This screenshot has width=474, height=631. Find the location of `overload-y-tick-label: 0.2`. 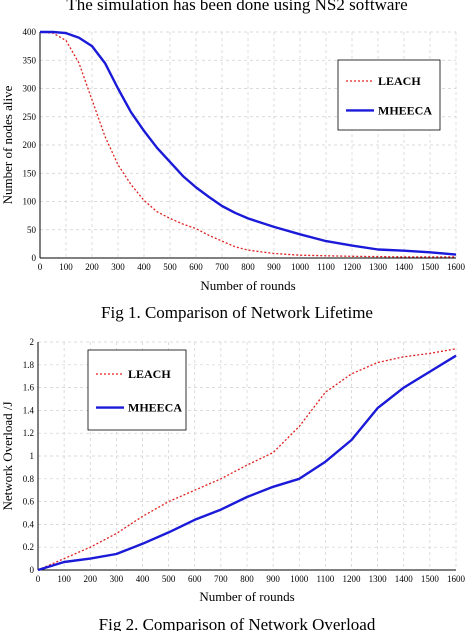

overload-y-tick-label: 0.2 is located at coordinates (28, 547).